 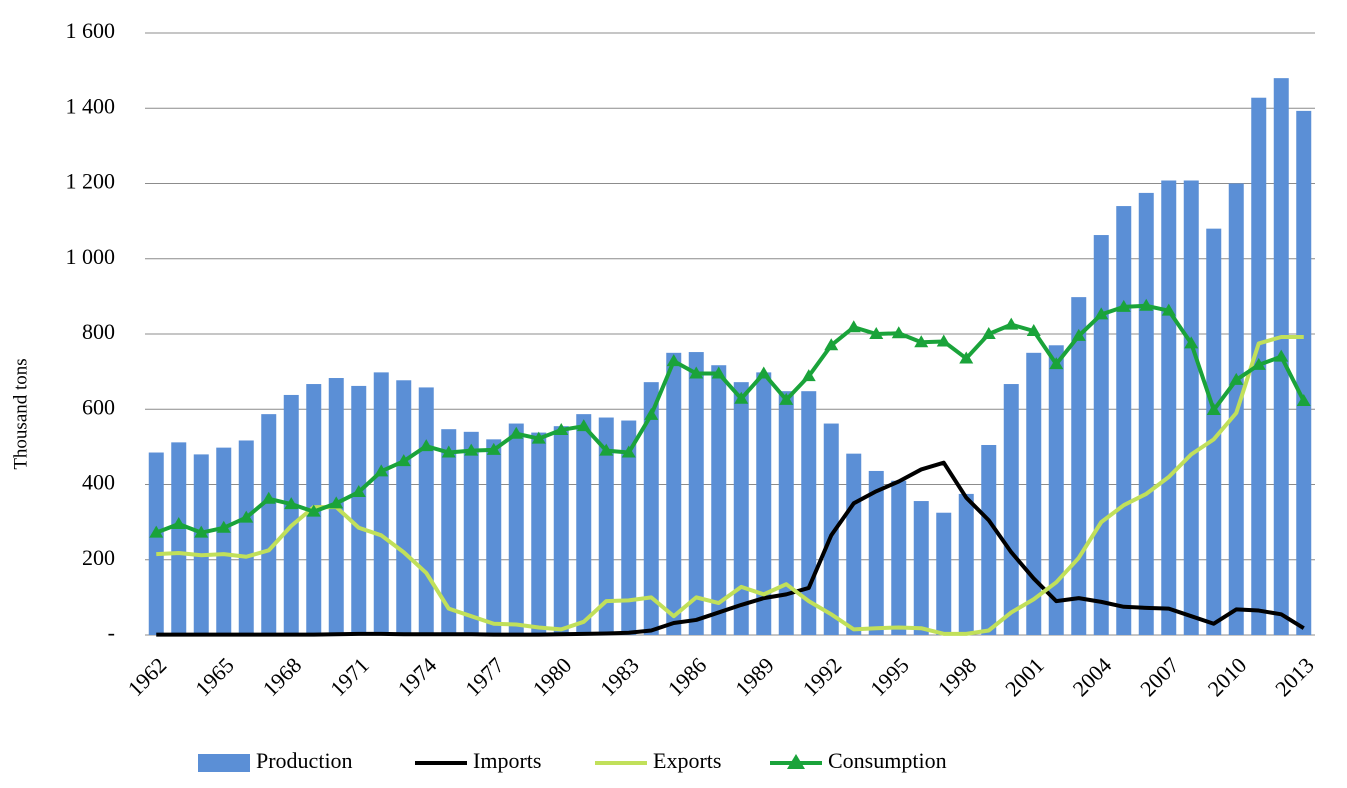 I want to click on x-tick-label: 1986, so click(x=687, y=676).